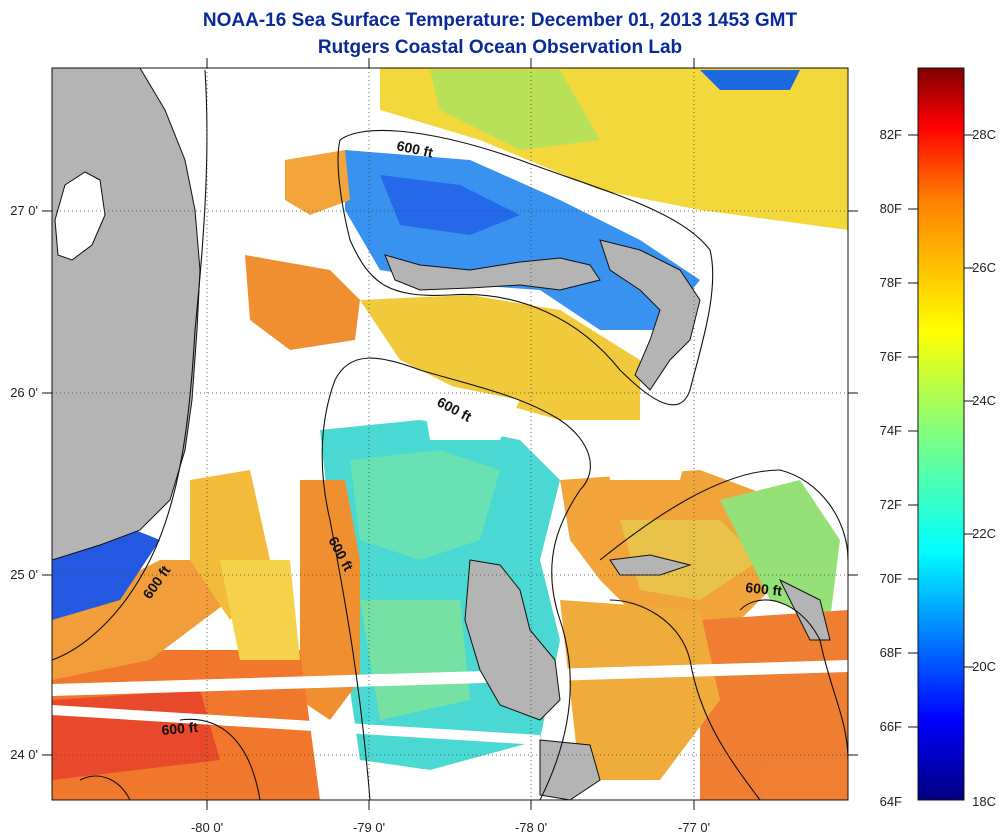 This screenshot has height=840, width=1000. I want to click on longitude-labels: -80 0' -79 0' -78 0' -77 0', so click(450, 827).